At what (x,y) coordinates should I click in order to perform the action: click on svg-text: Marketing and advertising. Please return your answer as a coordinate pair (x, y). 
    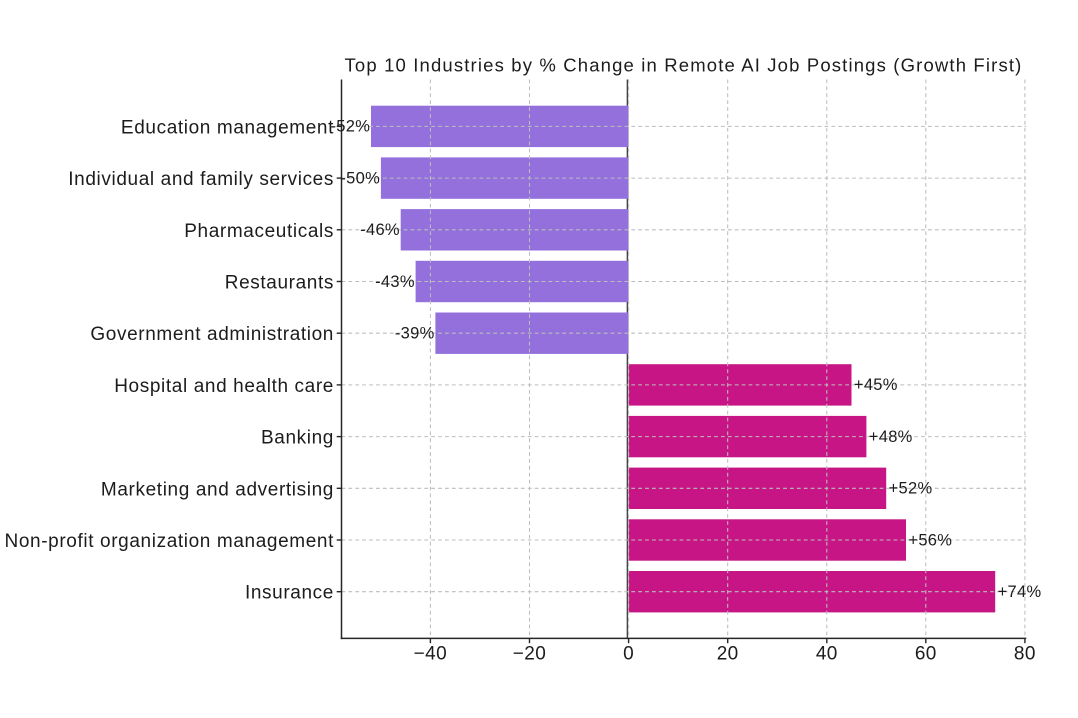
    Looking at the image, I should click on (217, 489).